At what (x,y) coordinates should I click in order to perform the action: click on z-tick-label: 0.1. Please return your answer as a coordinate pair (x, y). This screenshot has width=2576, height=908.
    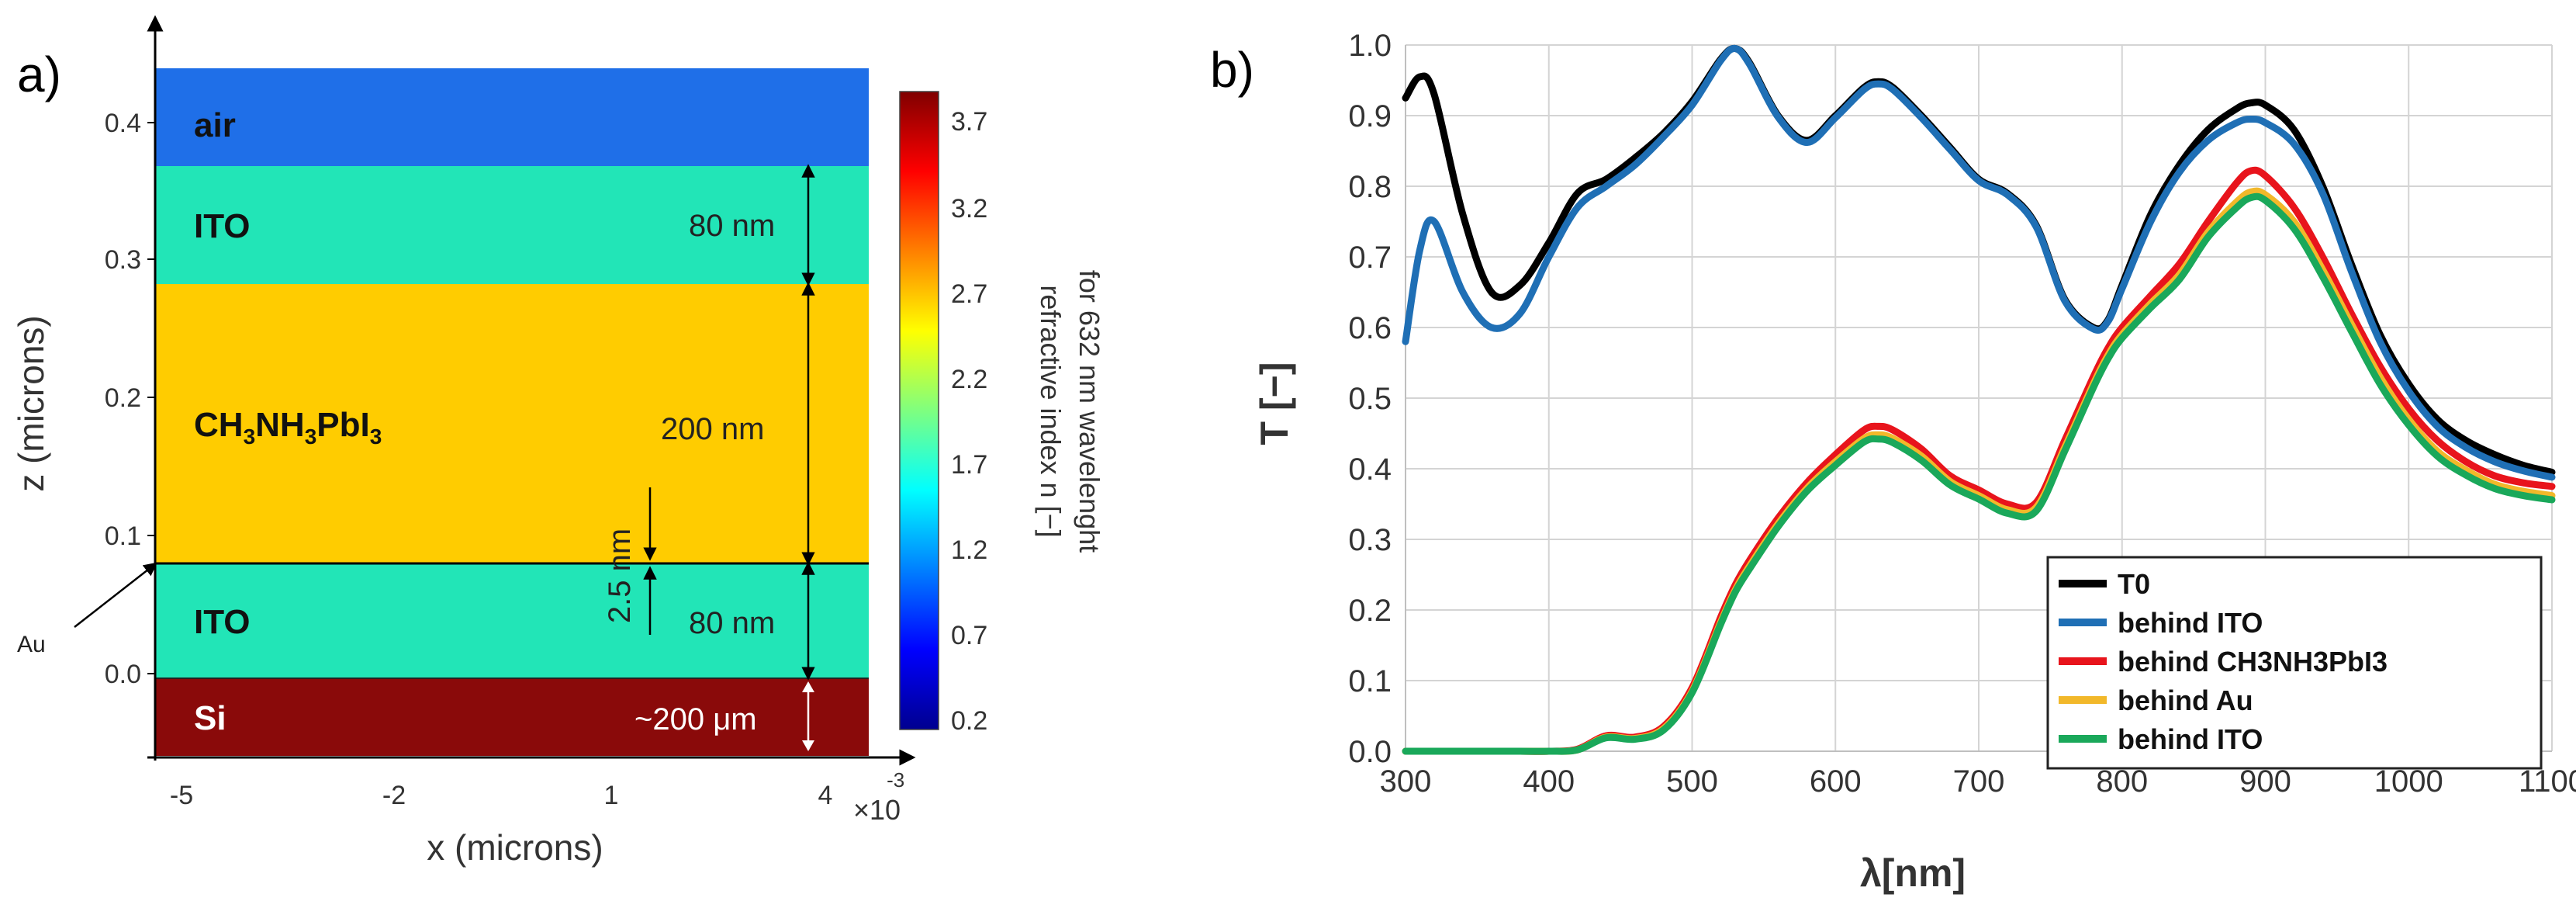
    Looking at the image, I should click on (123, 536).